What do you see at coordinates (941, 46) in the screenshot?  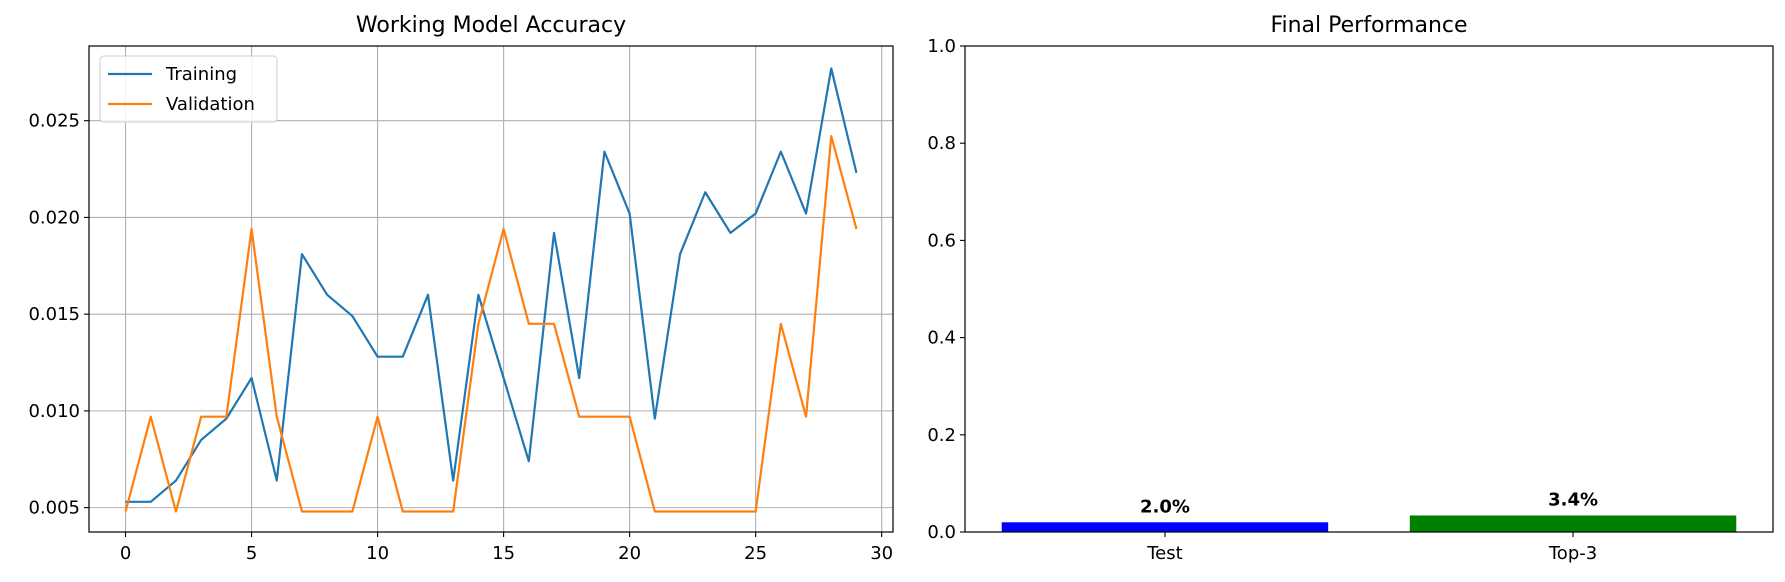 I see `y-tick-label: 1.0` at bounding box center [941, 46].